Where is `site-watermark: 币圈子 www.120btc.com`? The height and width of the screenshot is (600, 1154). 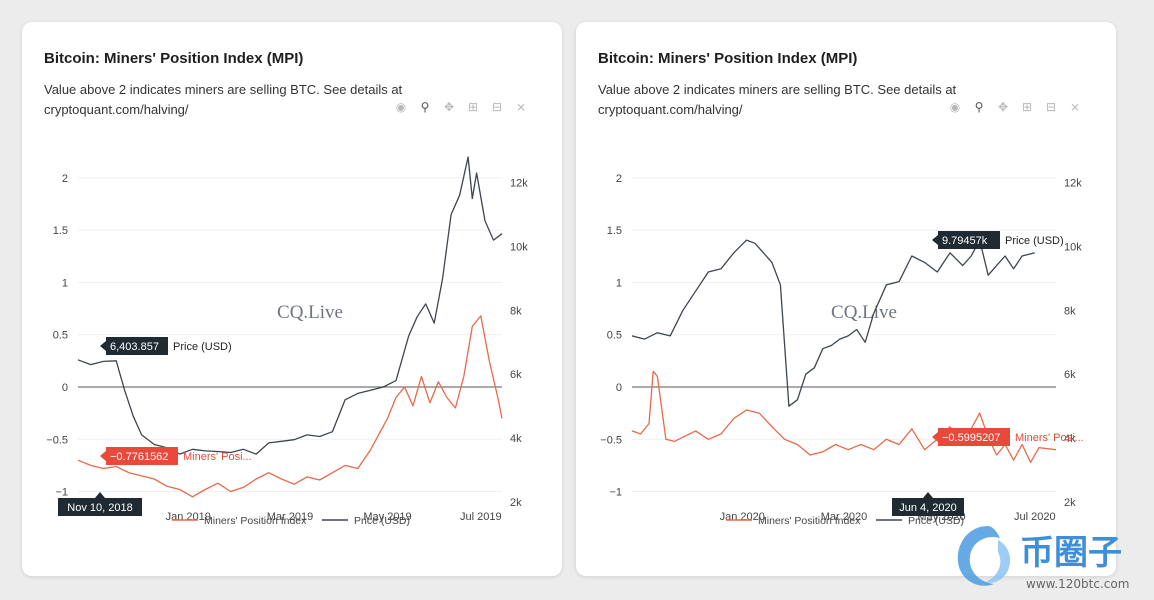 site-watermark: 币圈子 www.120btc.com is located at coordinates (1043, 558).